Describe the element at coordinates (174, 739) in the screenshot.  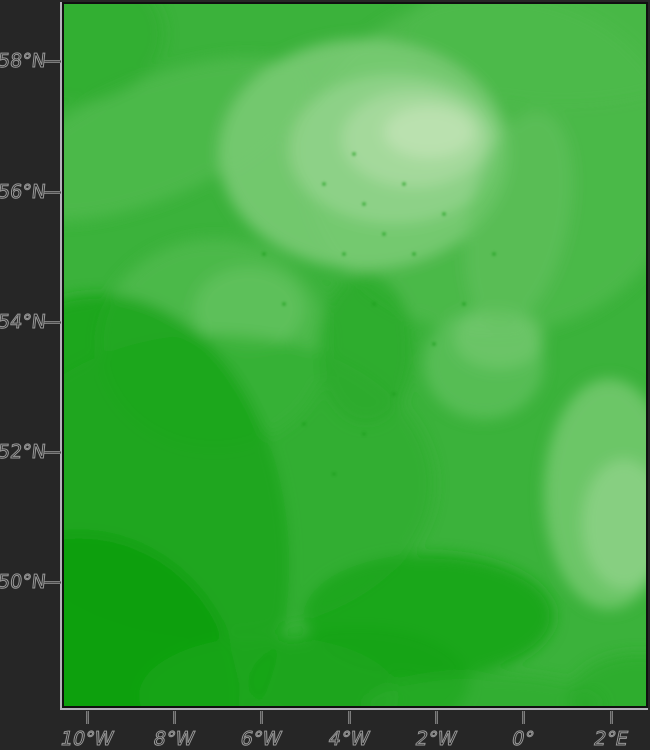
I see `x-tick-label: 8°W` at that location.